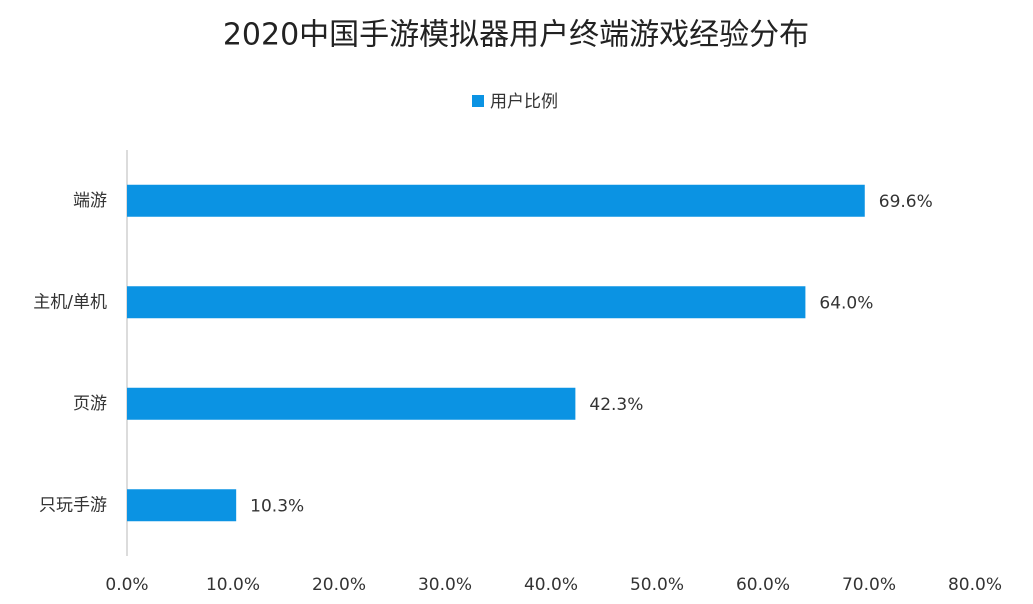  Describe the element at coordinates (869, 585) in the screenshot. I see `x-tick-label: 70.0%` at that location.